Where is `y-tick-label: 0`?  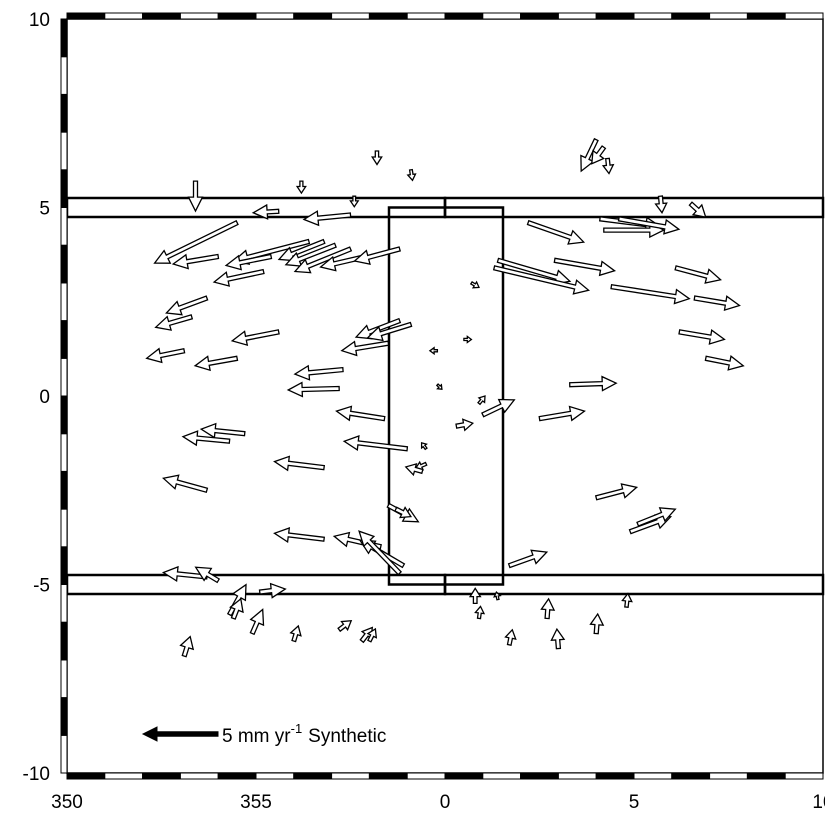
y-tick-label: 0 is located at coordinates (44, 397).